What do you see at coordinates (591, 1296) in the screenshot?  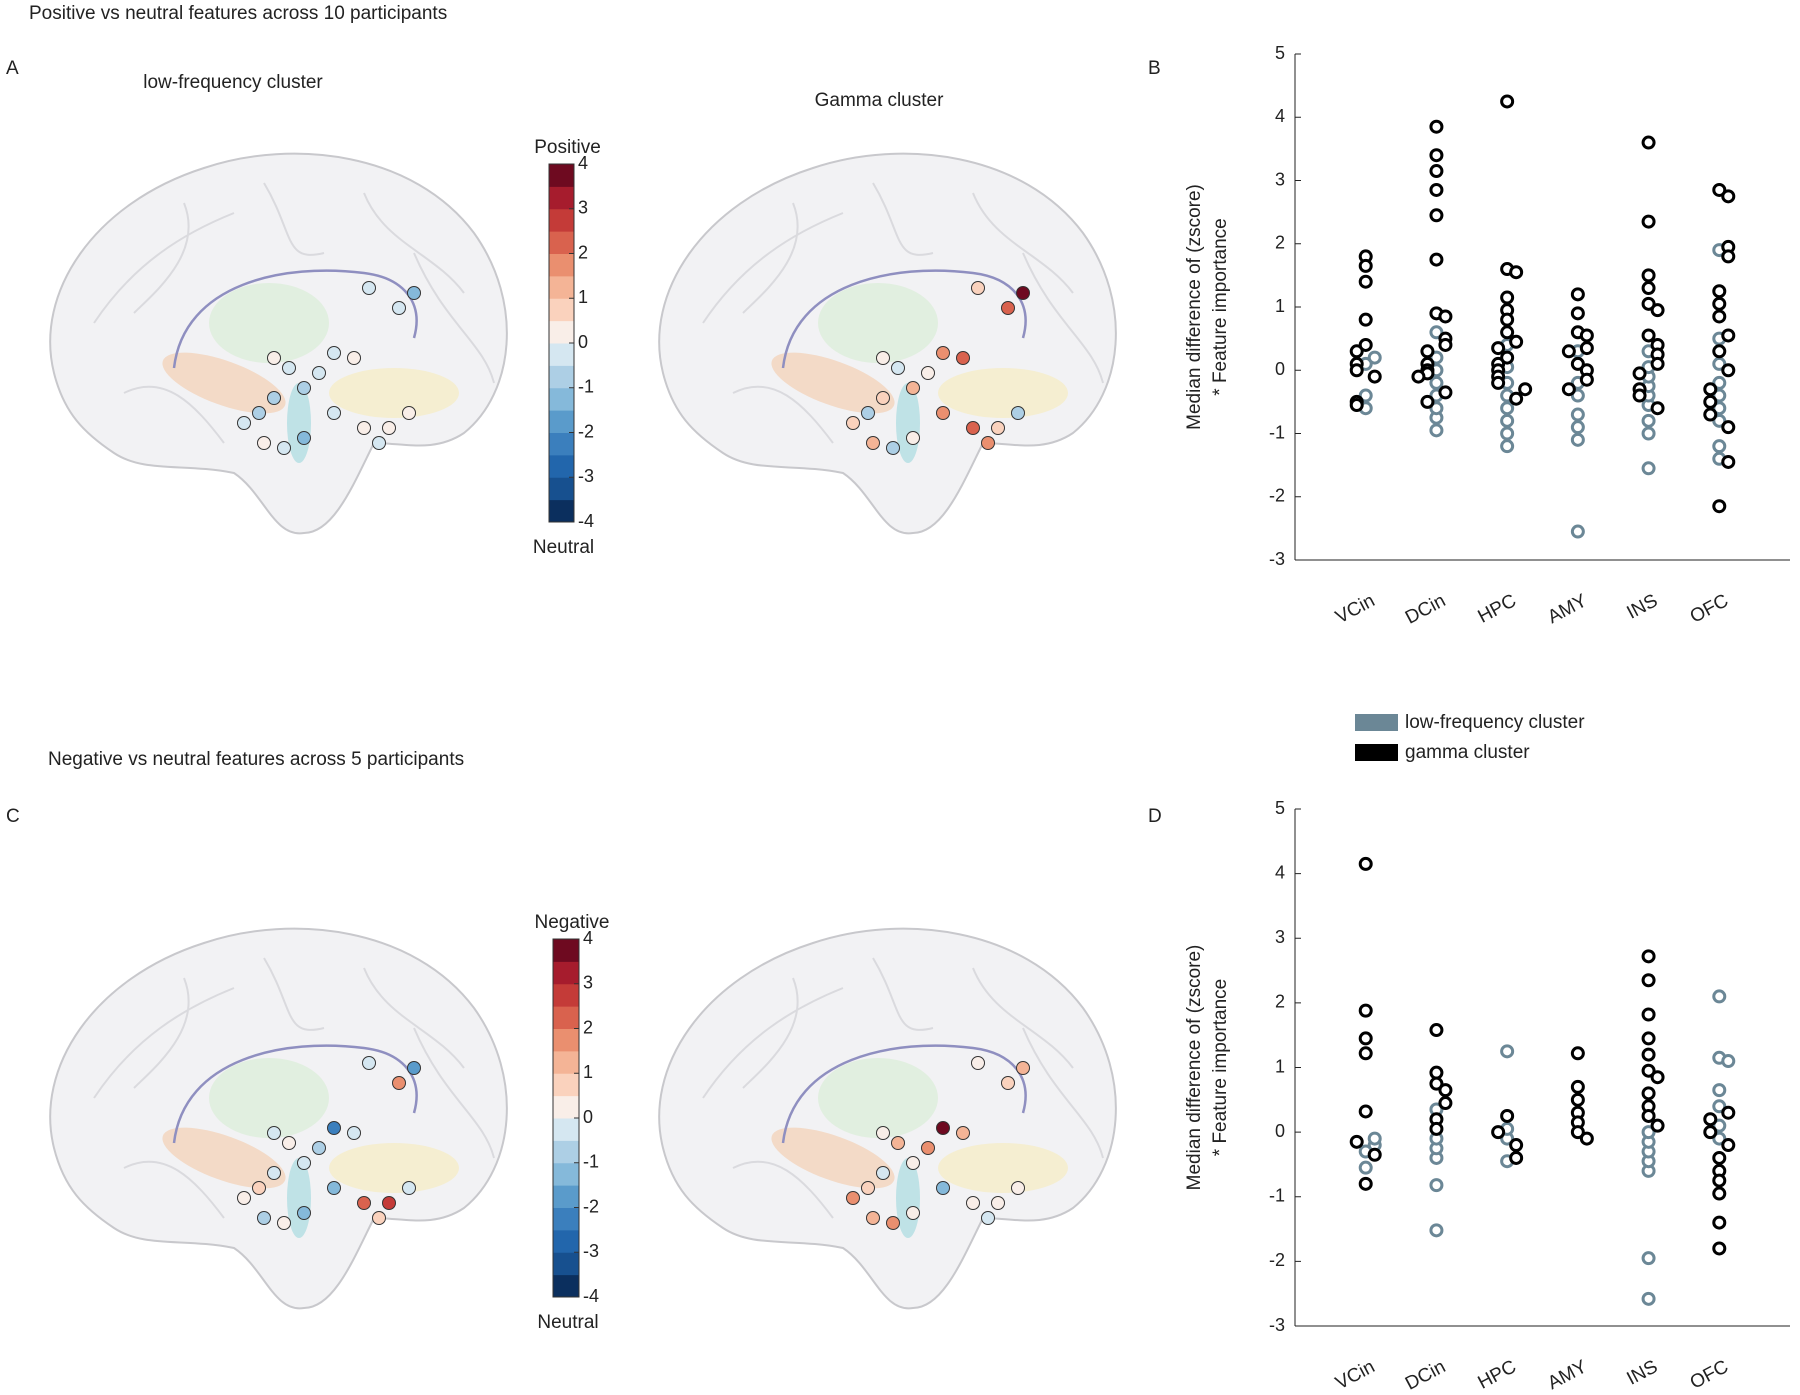 I see `colorbar-tick-label: -4` at bounding box center [591, 1296].